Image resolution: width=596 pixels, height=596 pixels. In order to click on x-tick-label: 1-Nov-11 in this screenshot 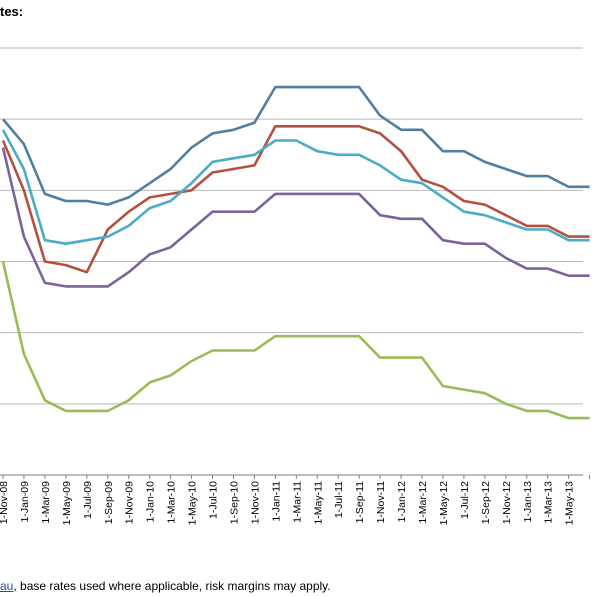, I will do `click(381, 502)`.